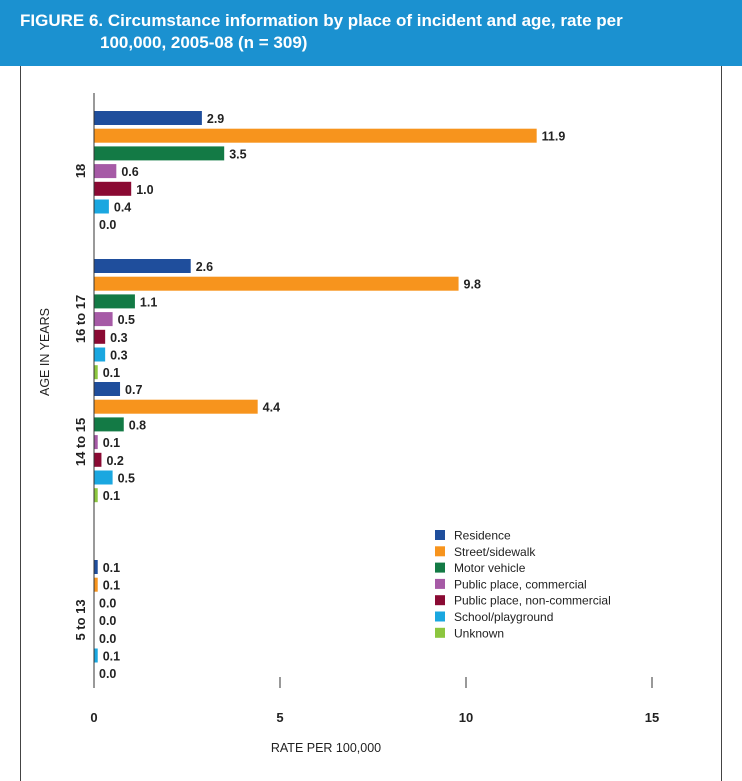 This screenshot has width=742, height=781. Describe the element at coordinates (96, 372) in the screenshot. I see `bar-16-to-17-unknown` at that location.